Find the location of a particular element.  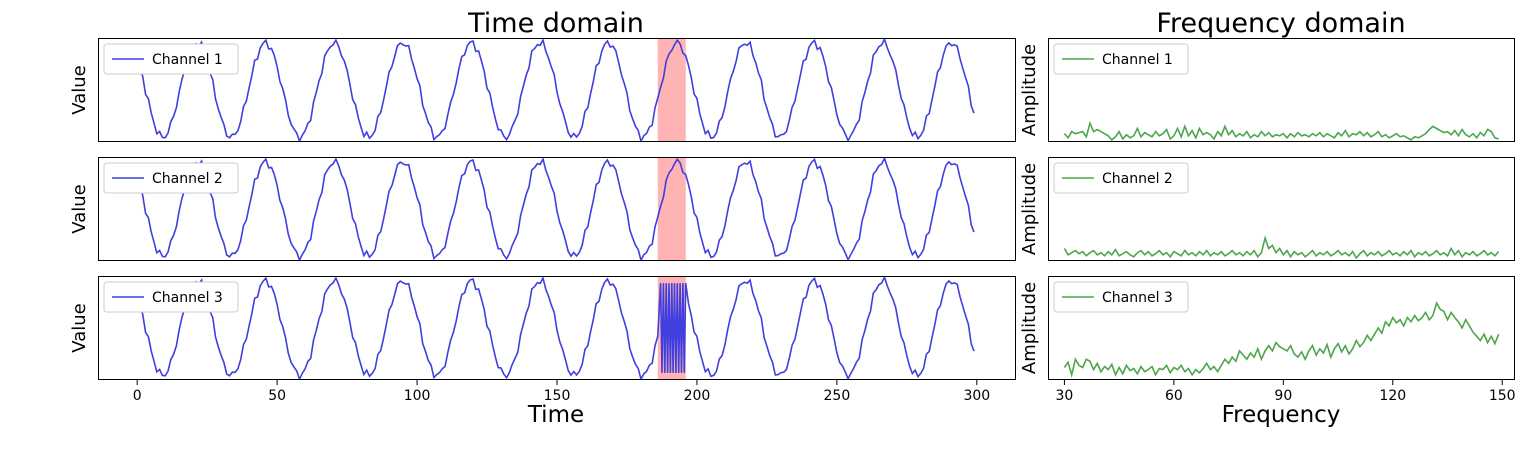

x-tick-label: 50 is located at coordinates (277, 396).